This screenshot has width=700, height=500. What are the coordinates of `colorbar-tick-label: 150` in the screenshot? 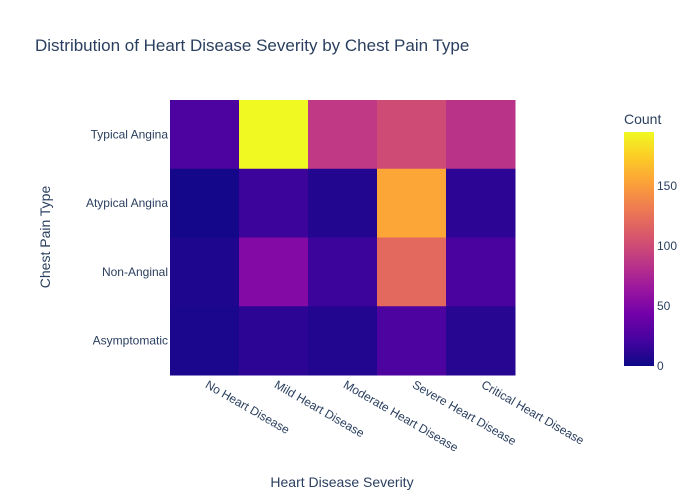 It's located at (667, 186).